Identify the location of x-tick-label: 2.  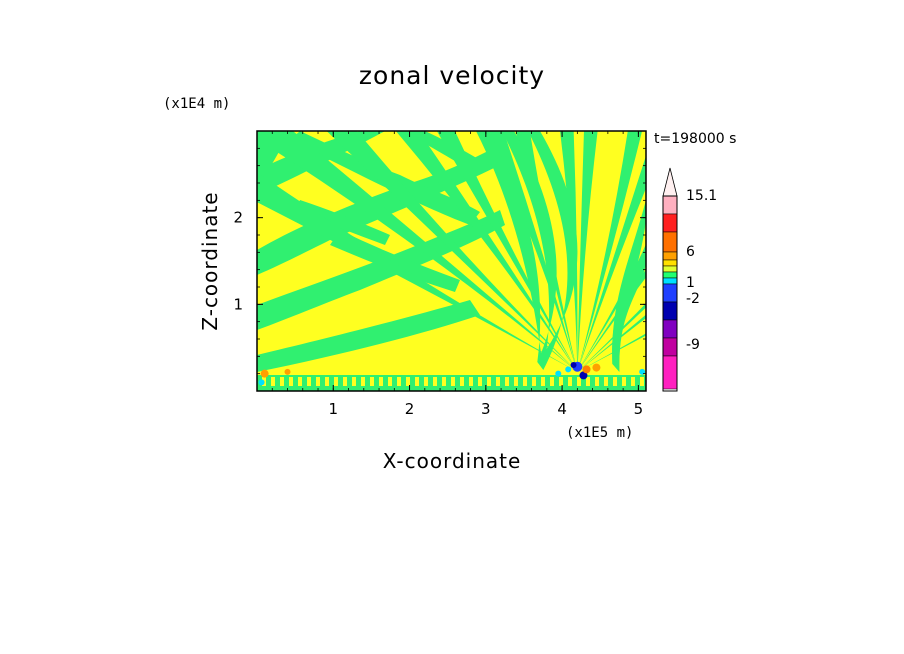
(410, 409).